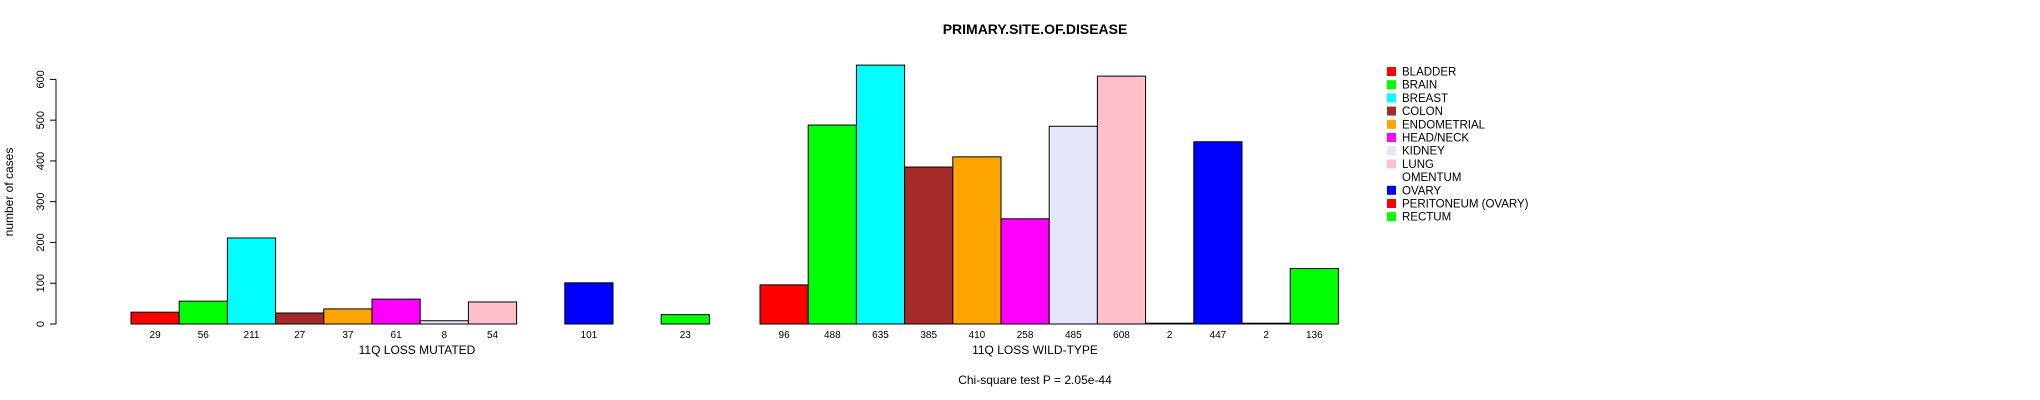 The height and width of the screenshot is (400, 2040). Describe the element at coordinates (1426, 218) in the screenshot. I see `legend-label-rectum: RECTUM` at that location.